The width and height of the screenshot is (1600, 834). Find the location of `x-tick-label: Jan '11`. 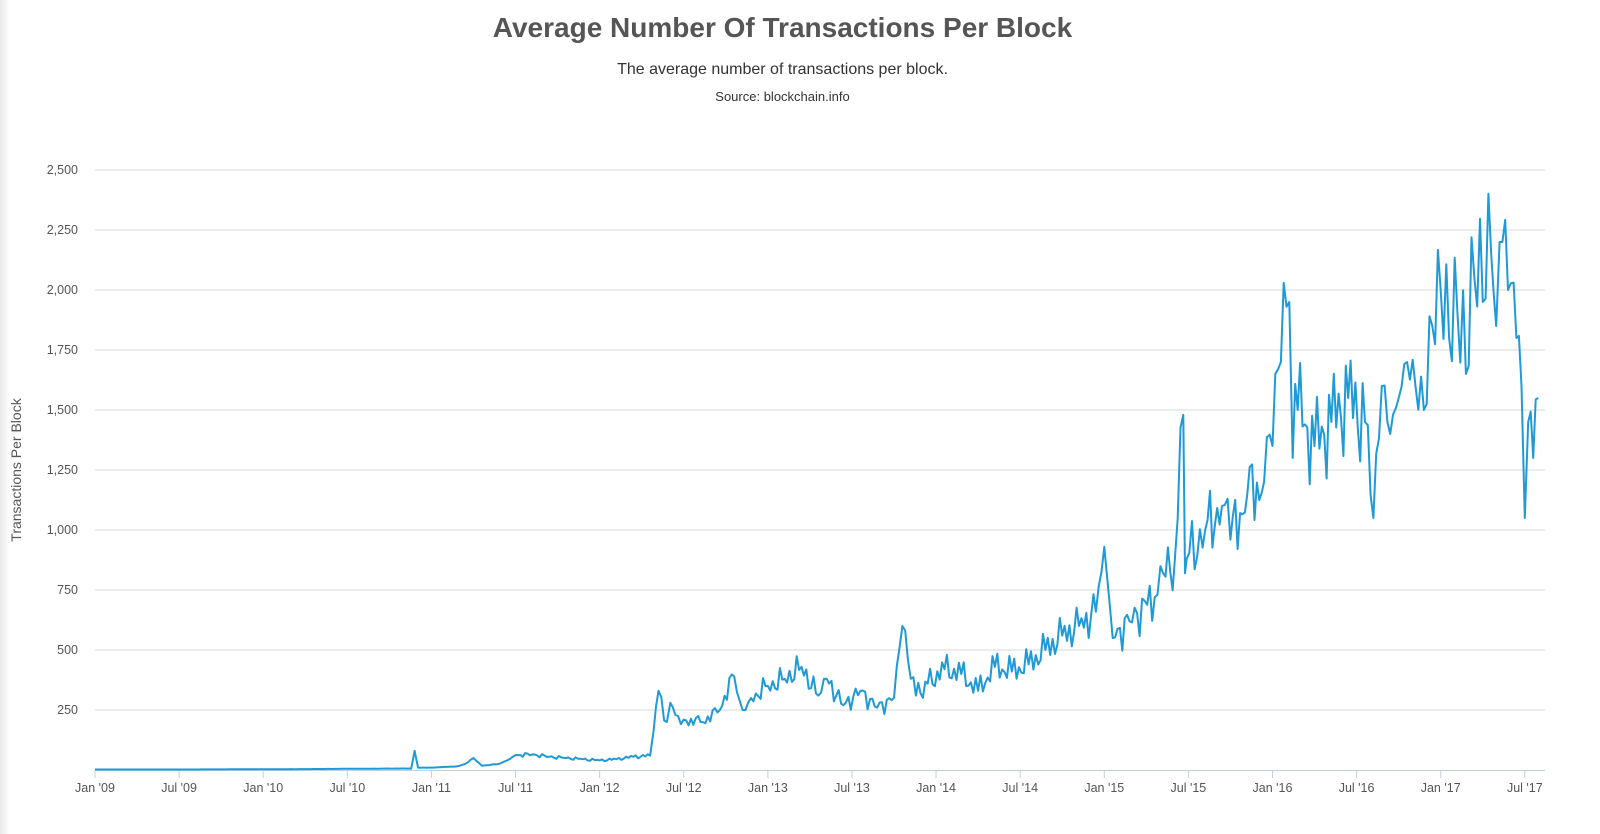

x-tick-label: Jan '11 is located at coordinates (431, 788).